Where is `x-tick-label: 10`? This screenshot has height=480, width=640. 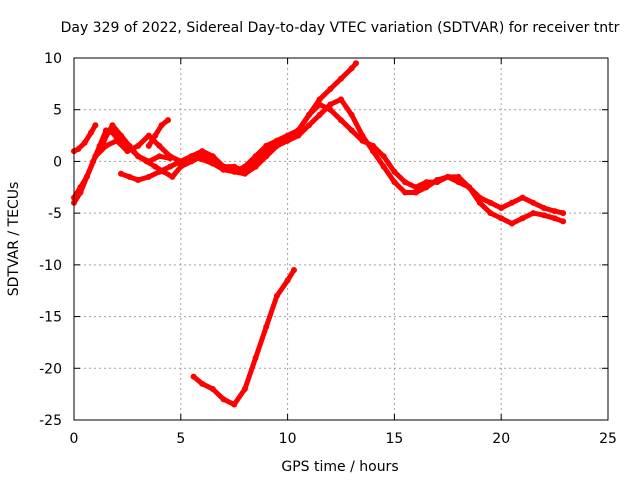 x-tick-label: 10 is located at coordinates (288, 439).